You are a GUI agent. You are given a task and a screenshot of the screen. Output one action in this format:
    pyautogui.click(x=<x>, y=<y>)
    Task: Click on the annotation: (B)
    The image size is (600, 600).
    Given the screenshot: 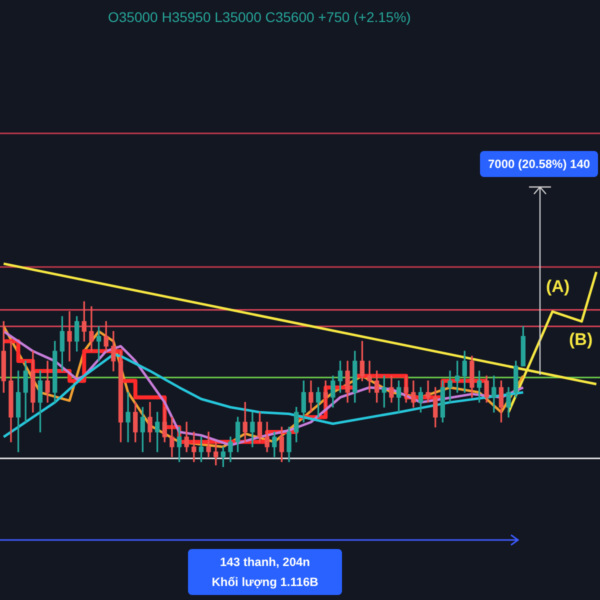 What is the action you would take?
    pyautogui.click(x=581, y=340)
    